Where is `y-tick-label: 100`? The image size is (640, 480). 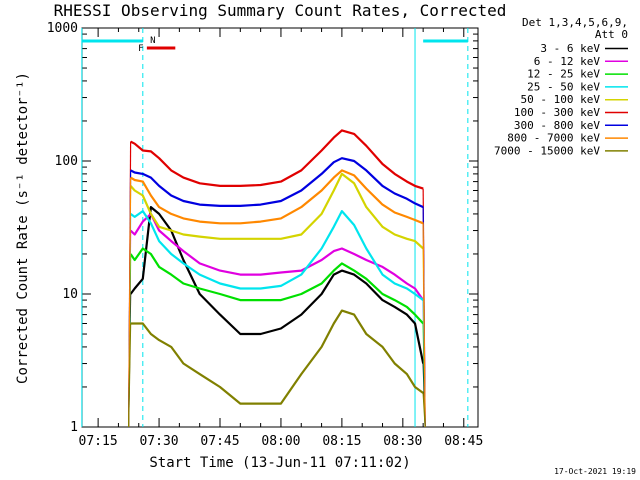
y-tick-label: 100 is located at coordinates (66, 161).